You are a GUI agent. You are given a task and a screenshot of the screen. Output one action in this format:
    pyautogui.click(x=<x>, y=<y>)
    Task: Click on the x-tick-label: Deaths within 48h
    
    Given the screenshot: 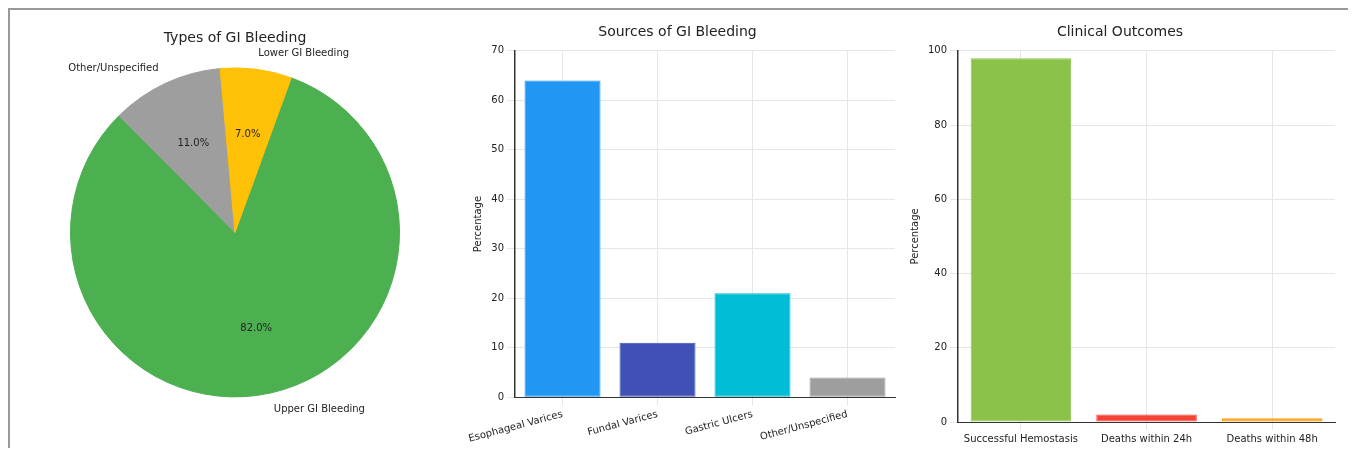 What is the action you would take?
    pyautogui.click(x=1272, y=438)
    